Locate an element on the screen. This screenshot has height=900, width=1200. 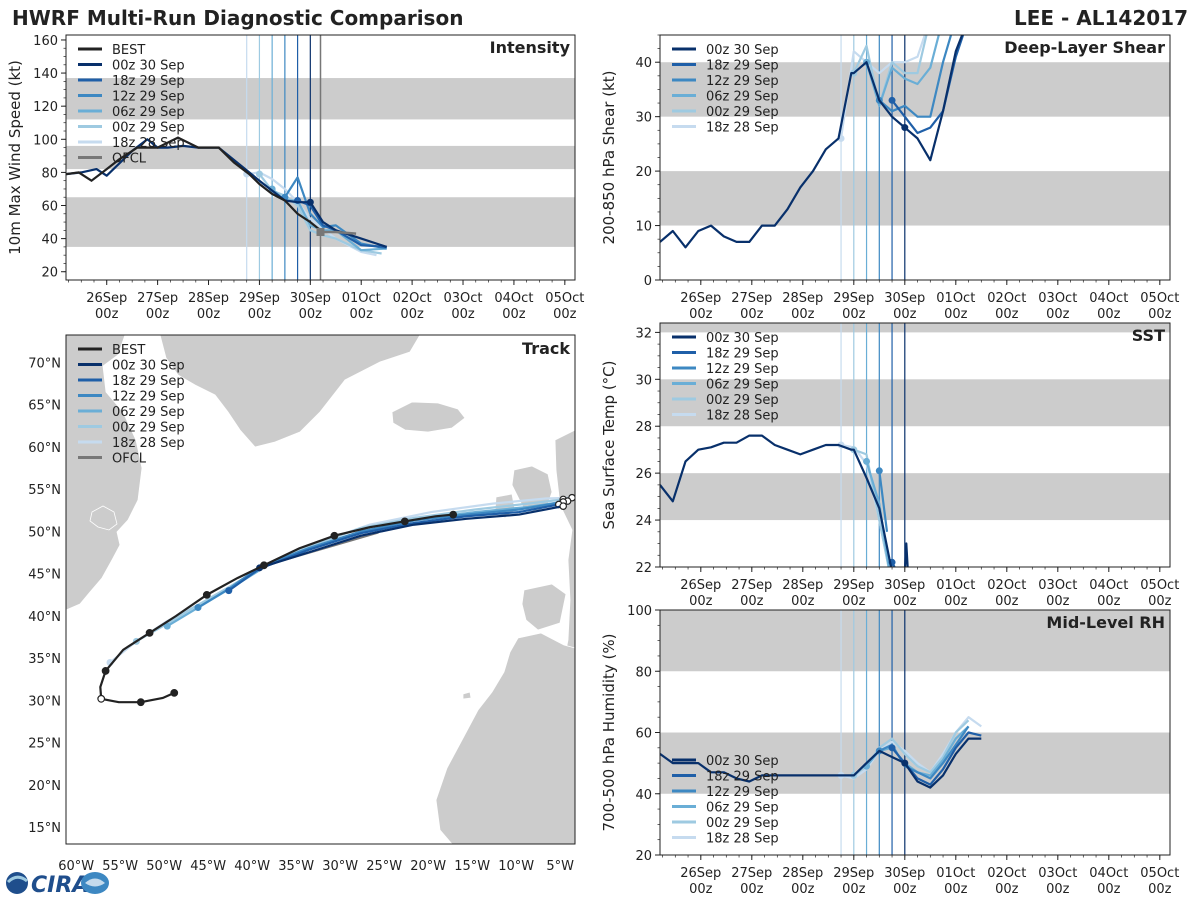
rh-ytick-label: 60 is located at coordinates (643, 734).